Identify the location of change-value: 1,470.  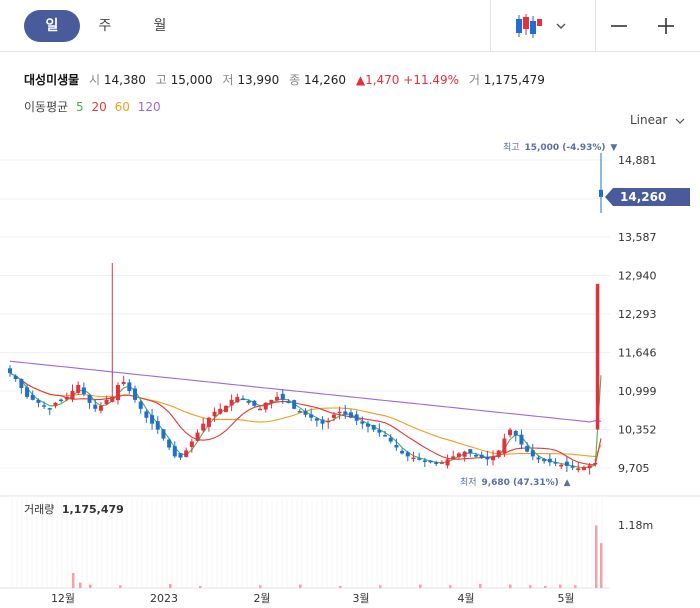
(382, 80).